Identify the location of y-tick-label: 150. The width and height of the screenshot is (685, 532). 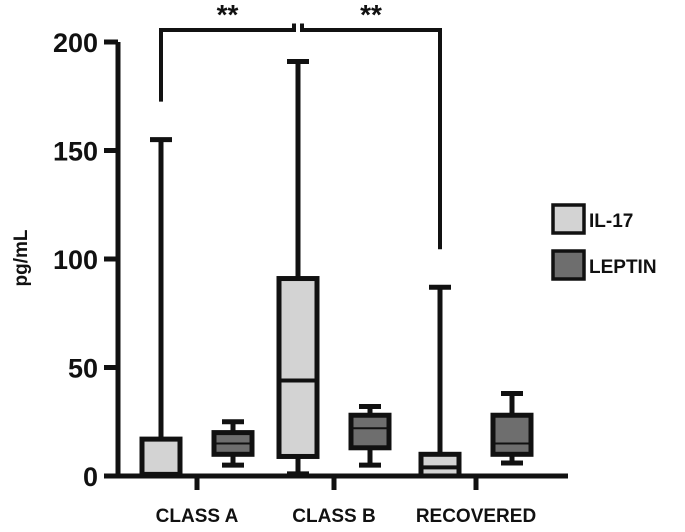
(75, 152).